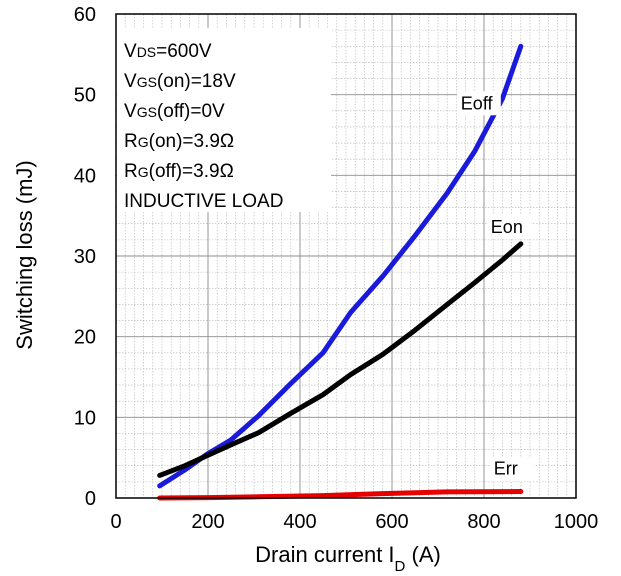 The image size is (621, 576). What do you see at coordinates (324, 554) in the screenshot?
I see `x-axis-label-main: Drain current I` at bounding box center [324, 554].